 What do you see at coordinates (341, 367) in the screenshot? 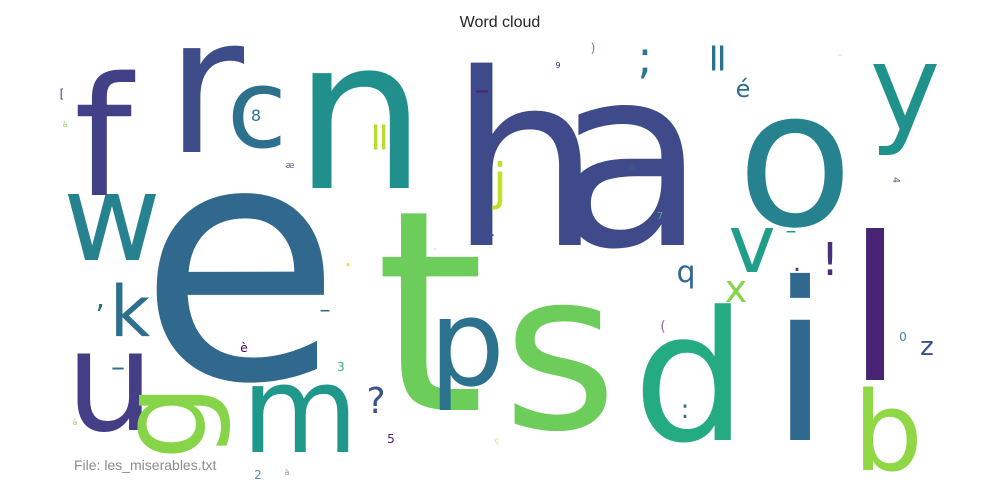
I see `word-cloud-word: 3` at bounding box center [341, 367].